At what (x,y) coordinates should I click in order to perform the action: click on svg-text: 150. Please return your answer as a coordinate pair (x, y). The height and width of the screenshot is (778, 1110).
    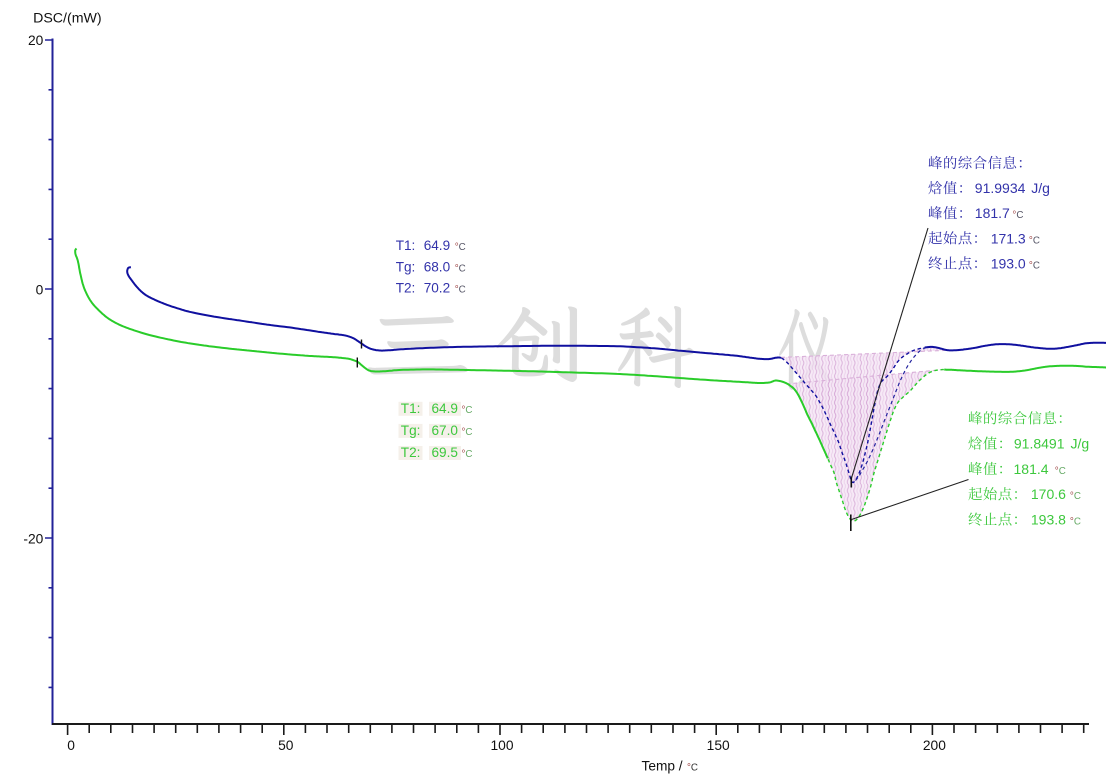
    Looking at the image, I should click on (718, 745).